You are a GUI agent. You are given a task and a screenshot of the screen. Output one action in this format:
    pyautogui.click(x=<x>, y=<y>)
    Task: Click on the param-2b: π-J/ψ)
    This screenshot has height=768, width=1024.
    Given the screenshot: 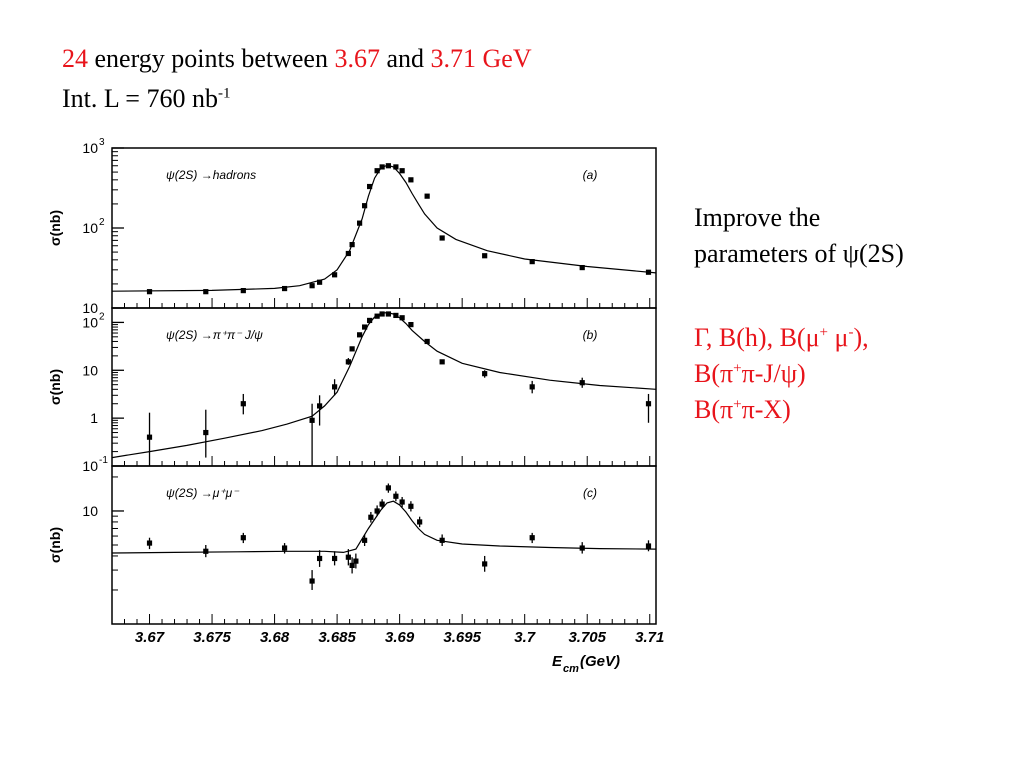 What is the action you would take?
    pyautogui.click(x=773, y=373)
    